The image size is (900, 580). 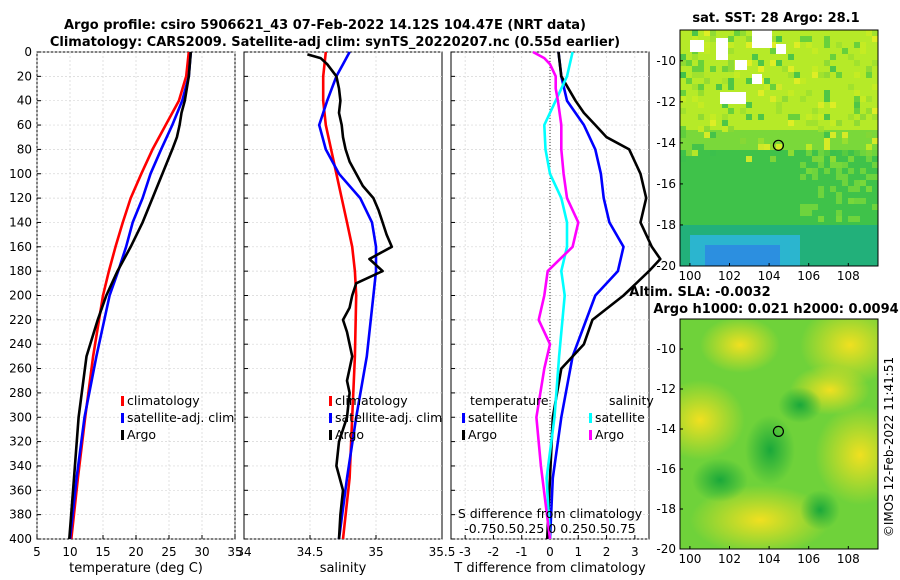 What do you see at coordinates (769, 276) in the screenshot?
I see `map-x-tick-label: 104` at bounding box center [769, 276].